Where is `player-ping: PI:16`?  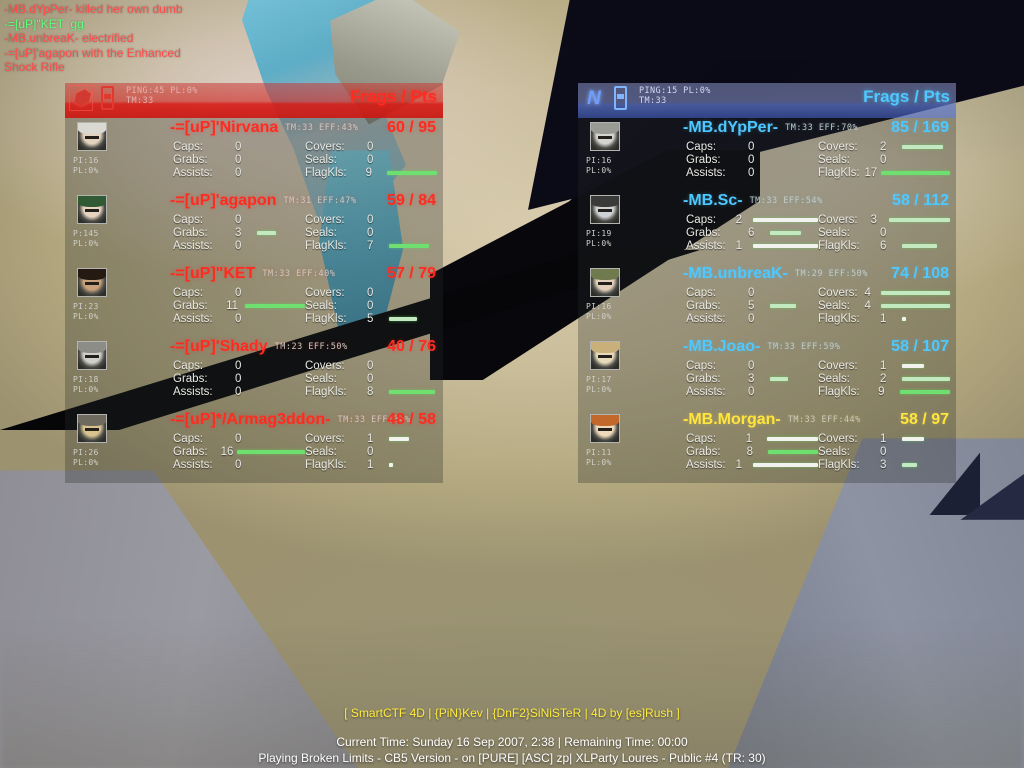
player-ping: PI:16 is located at coordinates (599, 160).